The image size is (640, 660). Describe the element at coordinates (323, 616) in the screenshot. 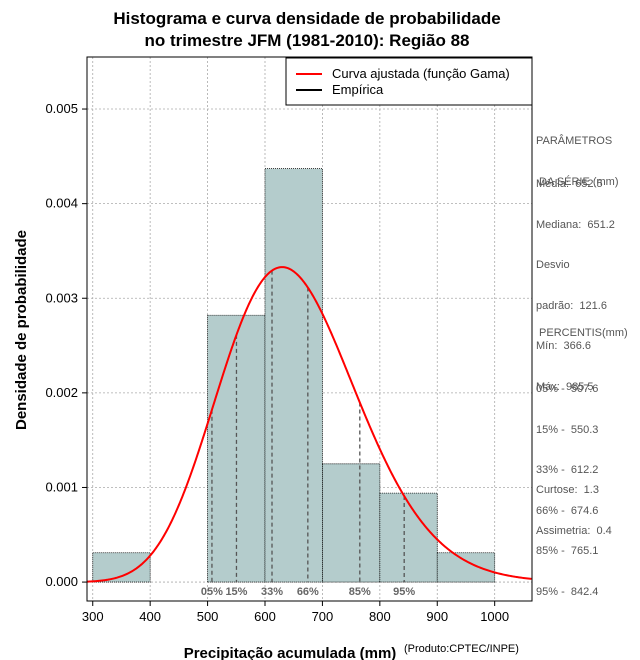

I see `x-tick-label: 700` at that location.